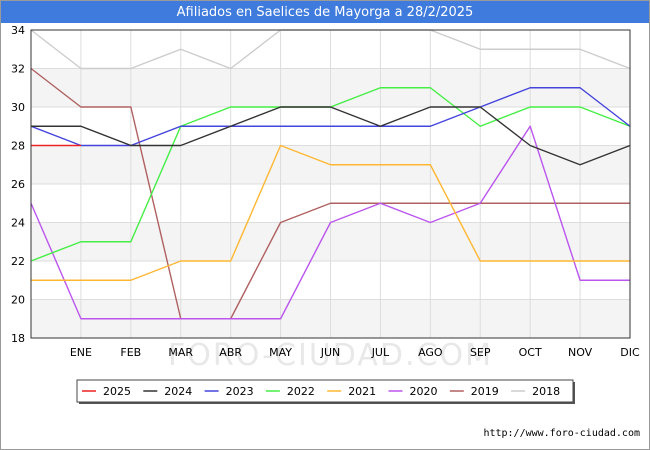  What do you see at coordinates (117, 391) in the screenshot?
I see `legend-label-2025: 2025` at bounding box center [117, 391].